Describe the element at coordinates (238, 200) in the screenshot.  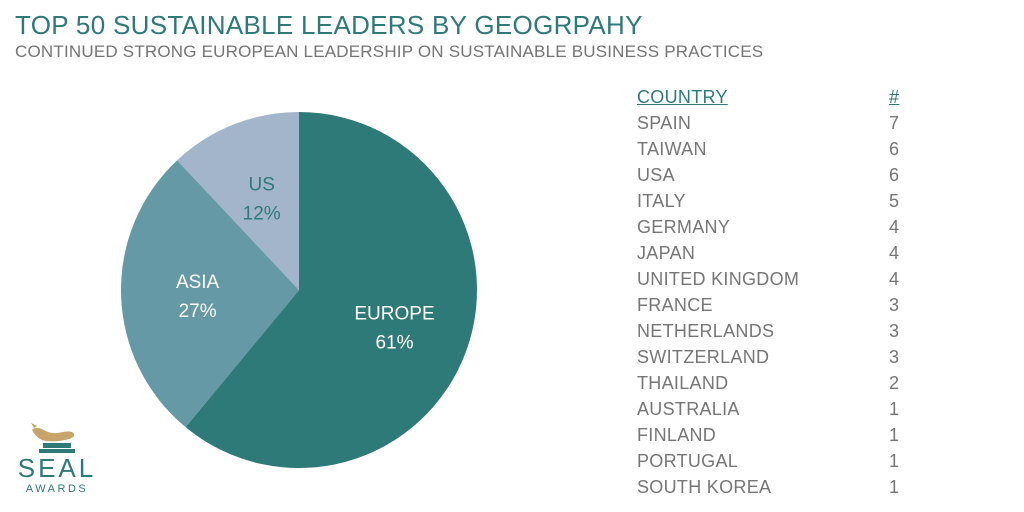
I see `pie-slice-us` at that location.